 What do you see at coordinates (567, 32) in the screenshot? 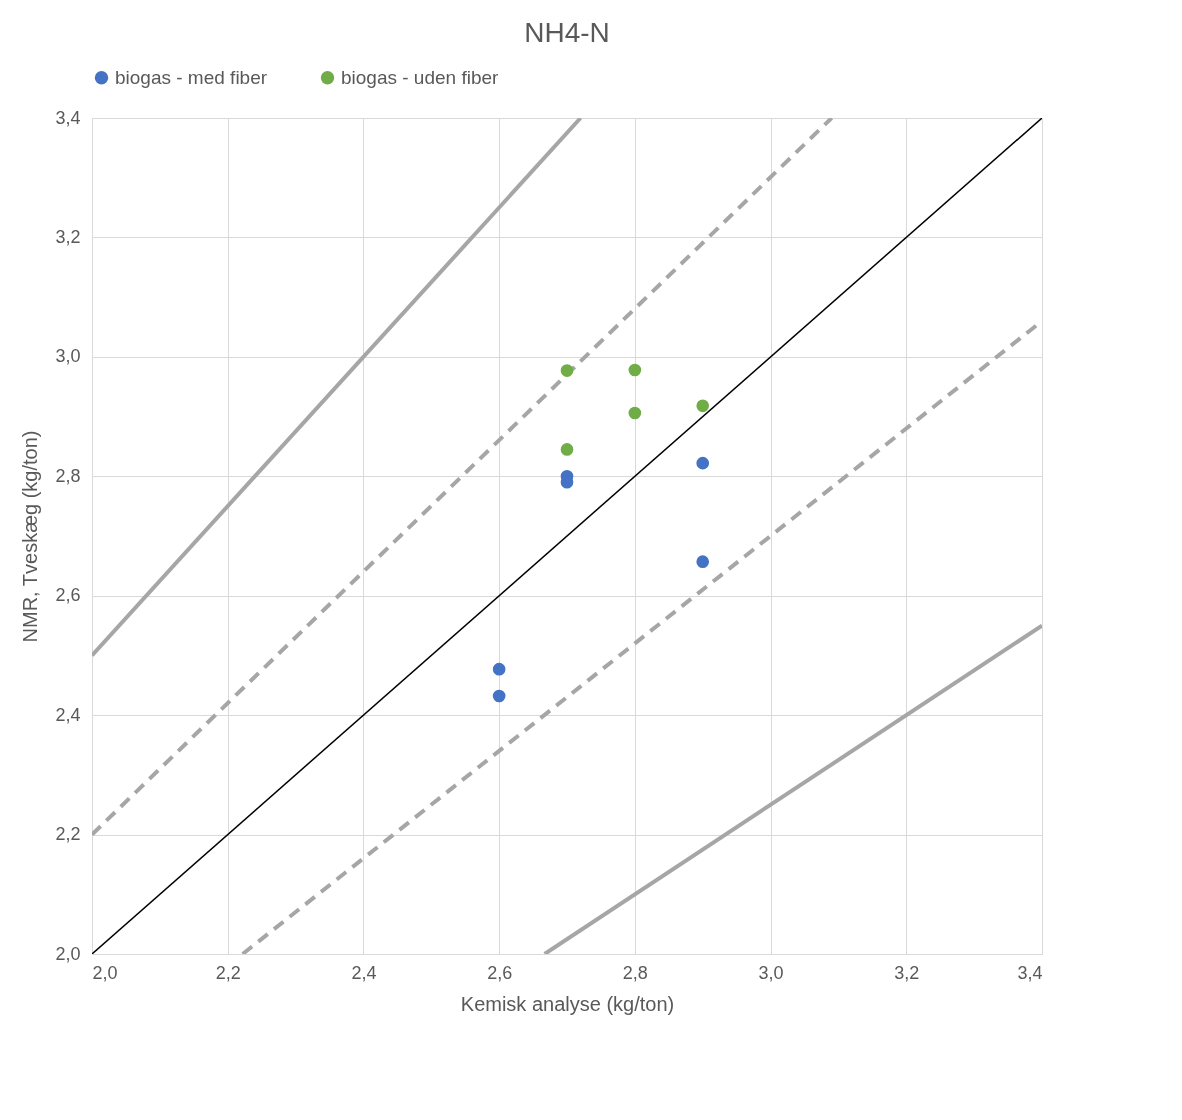
I see `chart-title: NH4-N` at bounding box center [567, 32].